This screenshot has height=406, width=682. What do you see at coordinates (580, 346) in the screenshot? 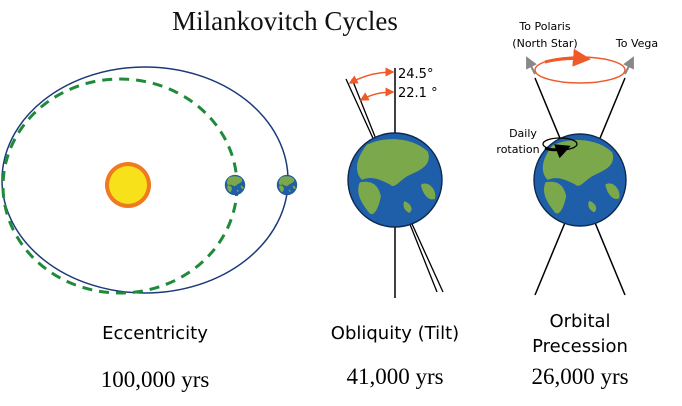
I see `precession-sub-label: Precession` at bounding box center [580, 346].